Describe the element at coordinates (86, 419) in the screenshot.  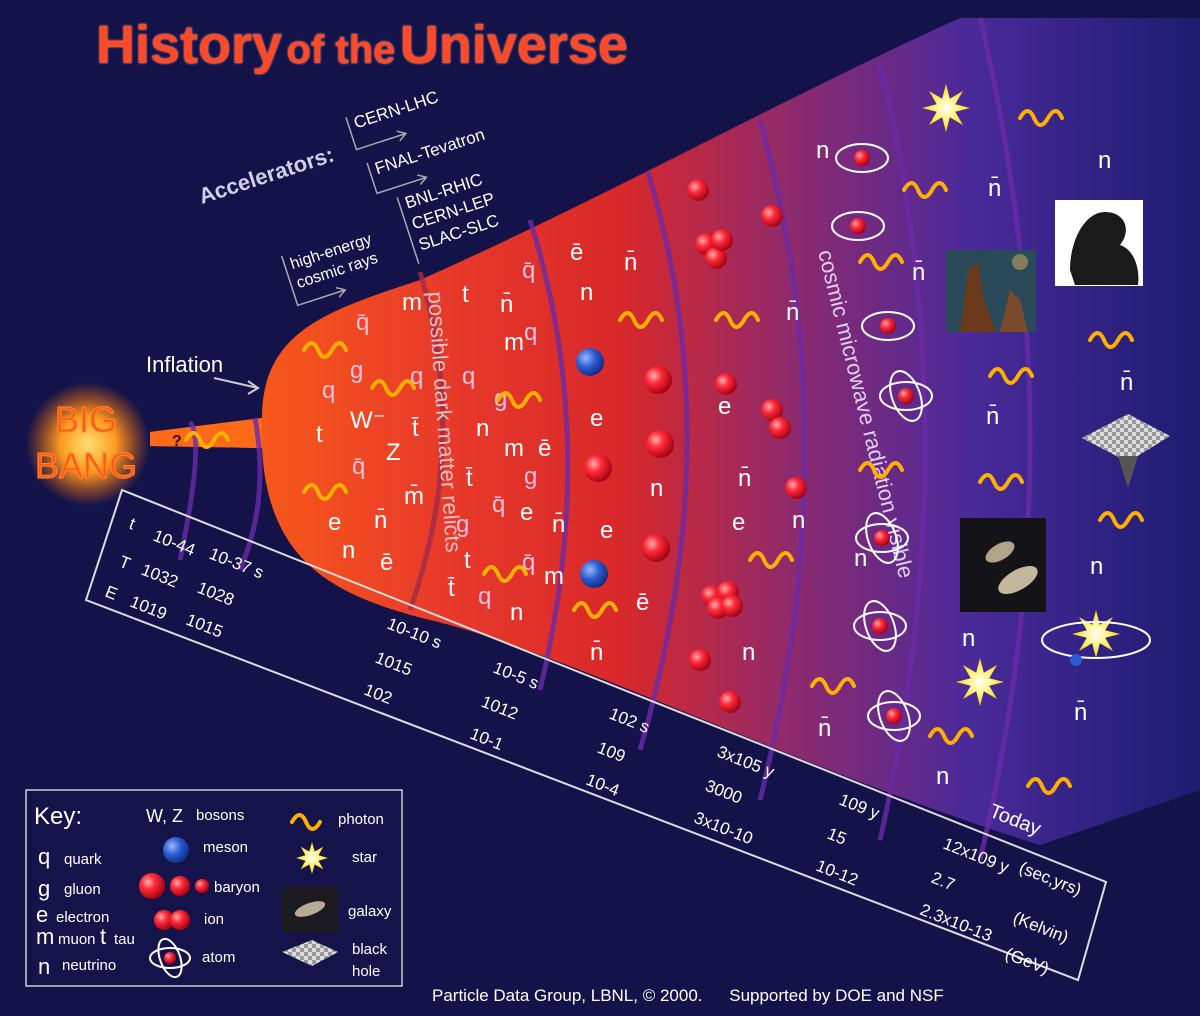
I see `big-bang-line1: BIG` at that location.